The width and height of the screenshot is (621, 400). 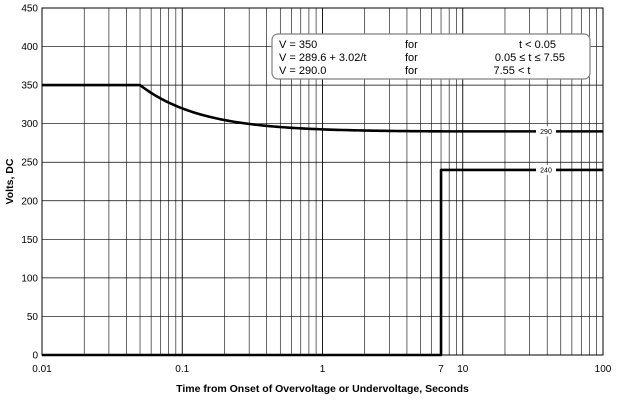 What do you see at coordinates (322, 58) in the screenshot?
I see `equation-2: V = 289.6 + 3.02/t` at bounding box center [322, 58].